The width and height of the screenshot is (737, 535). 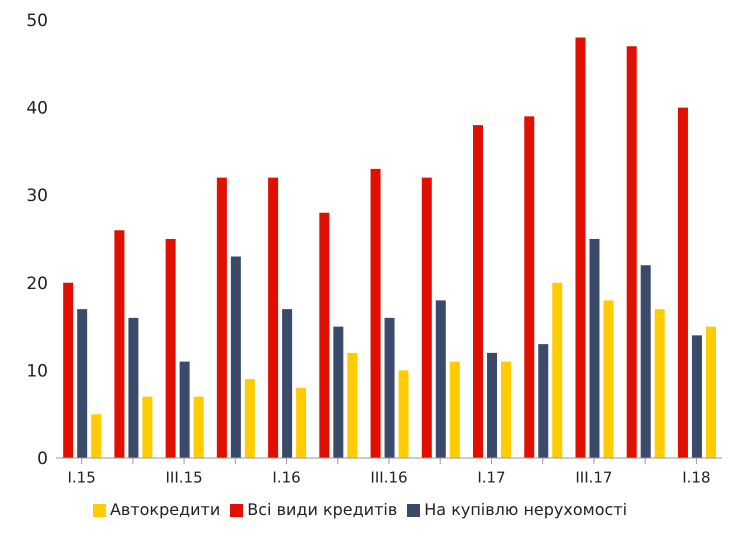 What do you see at coordinates (165, 509) in the screenshot?
I see `legend-label: Автокредити` at bounding box center [165, 509].